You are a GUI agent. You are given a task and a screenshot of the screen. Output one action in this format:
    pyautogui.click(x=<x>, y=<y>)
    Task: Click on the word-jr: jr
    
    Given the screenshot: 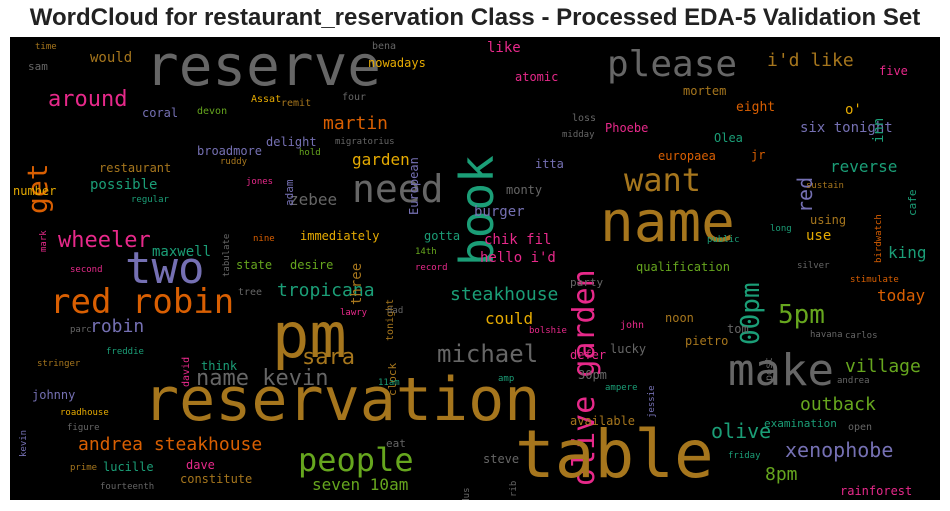 What is the action you would take?
    pyautogui.click(x=758, y=155)
    